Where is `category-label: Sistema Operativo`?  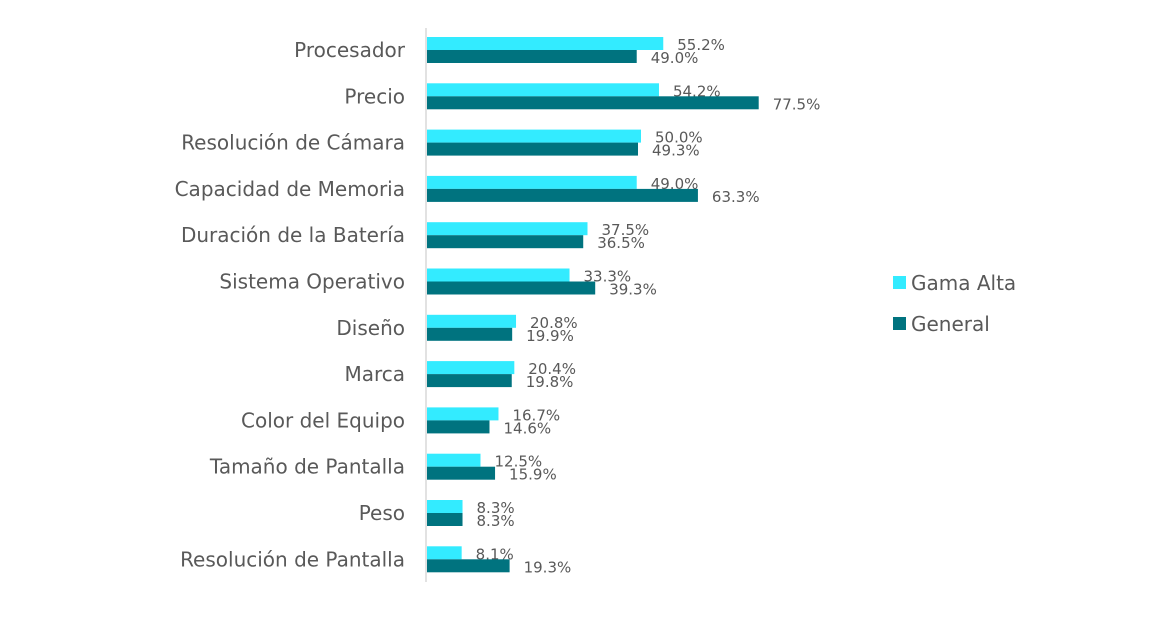 category-label: Sistema Operativo is located at coordinates (312, 282).